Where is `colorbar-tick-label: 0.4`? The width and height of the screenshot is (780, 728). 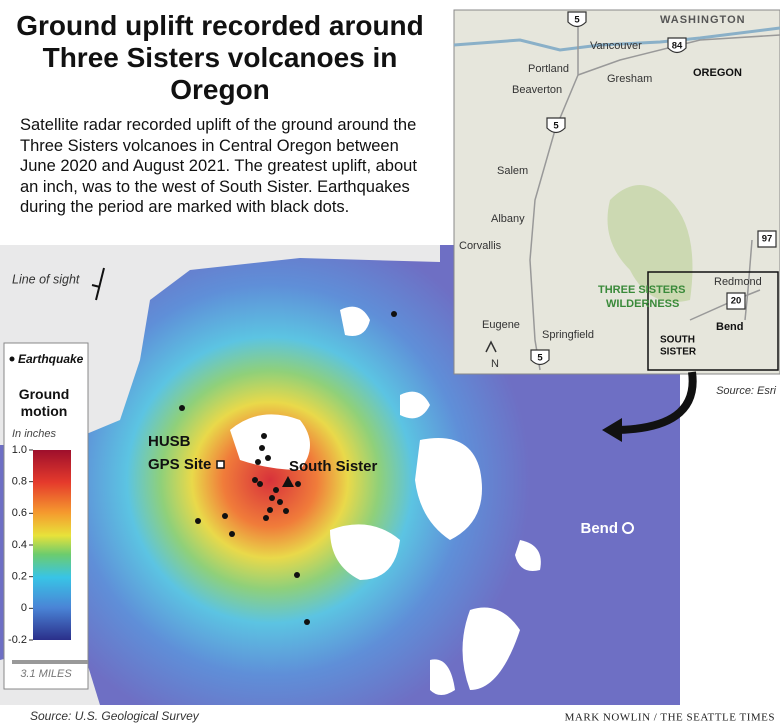
colorbar-tick-label: 0.4 is located at coordinates (19, 545).